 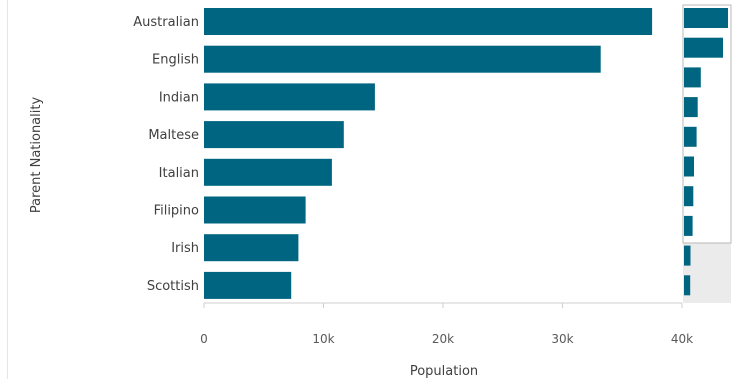 What do you see at coordinates (36, 155) in the screenshot?
I see `y-axis-title: Parent Nationality` at bounding box center [36, 155].